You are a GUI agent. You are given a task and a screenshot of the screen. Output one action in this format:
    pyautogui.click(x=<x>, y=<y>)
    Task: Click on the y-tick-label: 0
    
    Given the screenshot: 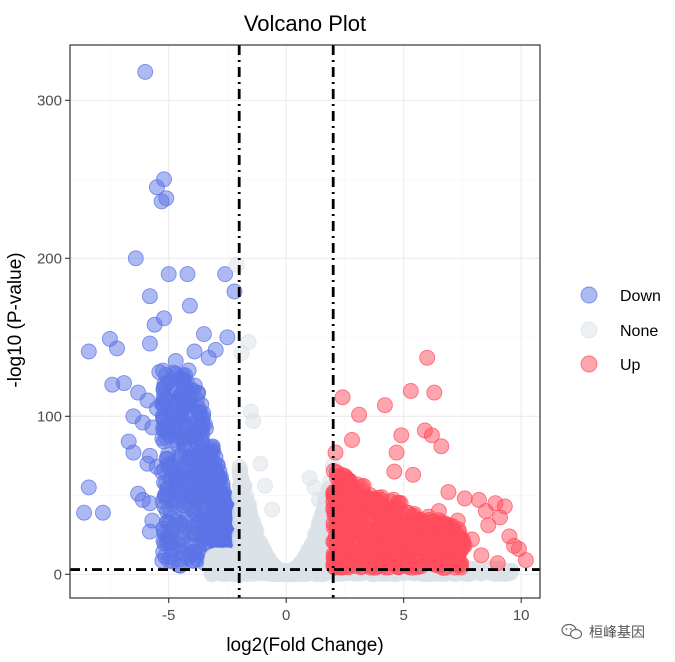 What is the action you would take?
    pyautogui.click(x=58, y=574)
    